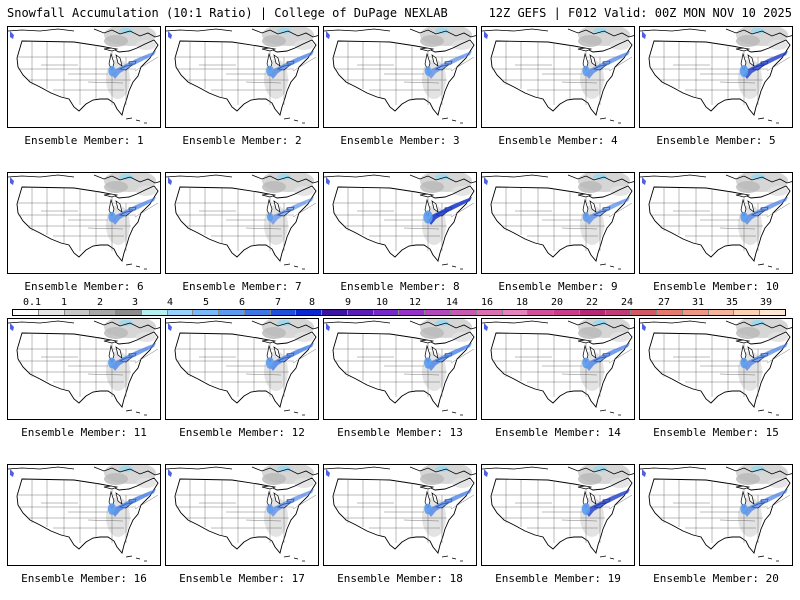 This screenshot has height=600, width=800. Describe the element at coordinates (32, 302) in the screenshot. I see `colorbar-tick-label: 0.1` at that location.